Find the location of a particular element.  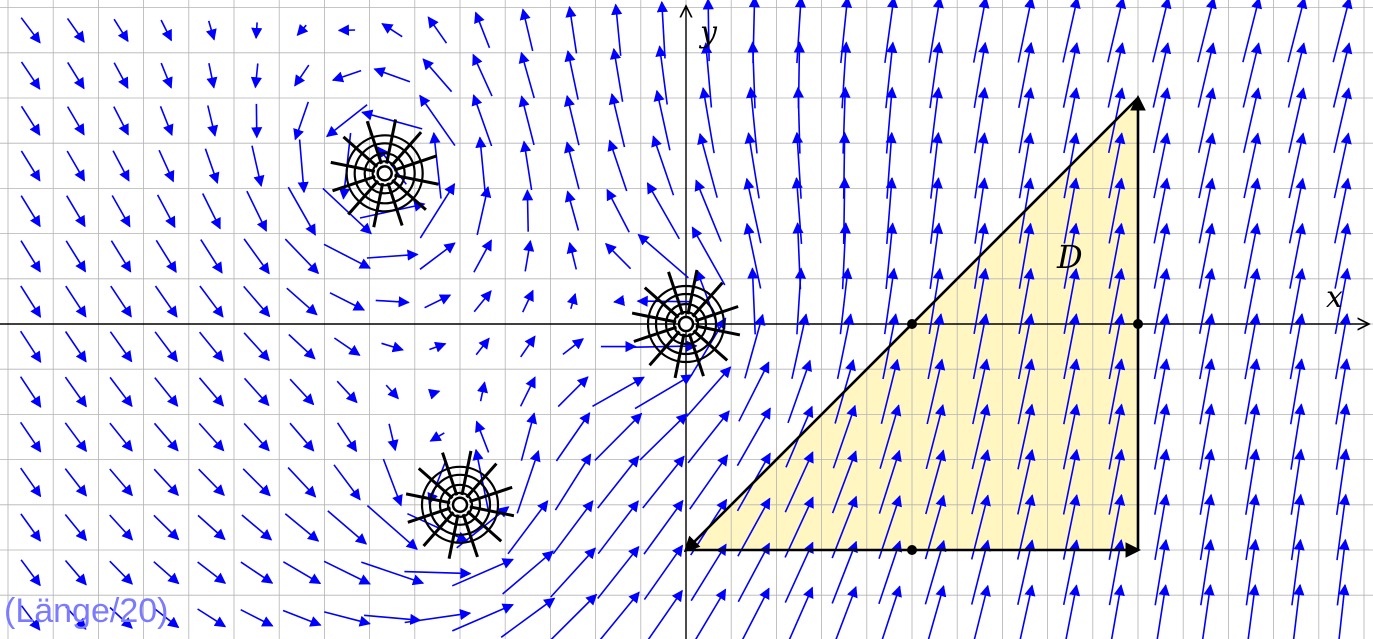

length-scale-caption: (Länge/20) is located at coordinates (86, 611).